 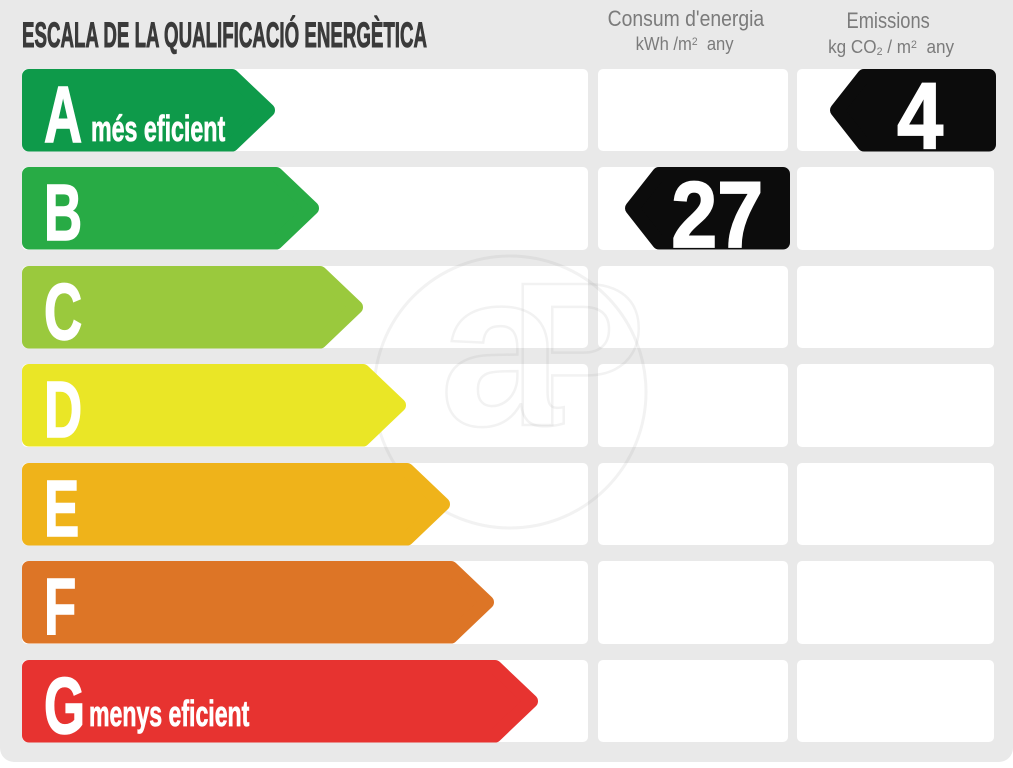 What do you see at coordinates (577, 354) in the screenshot?
I see `svg-text: P` at bounding box center [577, 354].